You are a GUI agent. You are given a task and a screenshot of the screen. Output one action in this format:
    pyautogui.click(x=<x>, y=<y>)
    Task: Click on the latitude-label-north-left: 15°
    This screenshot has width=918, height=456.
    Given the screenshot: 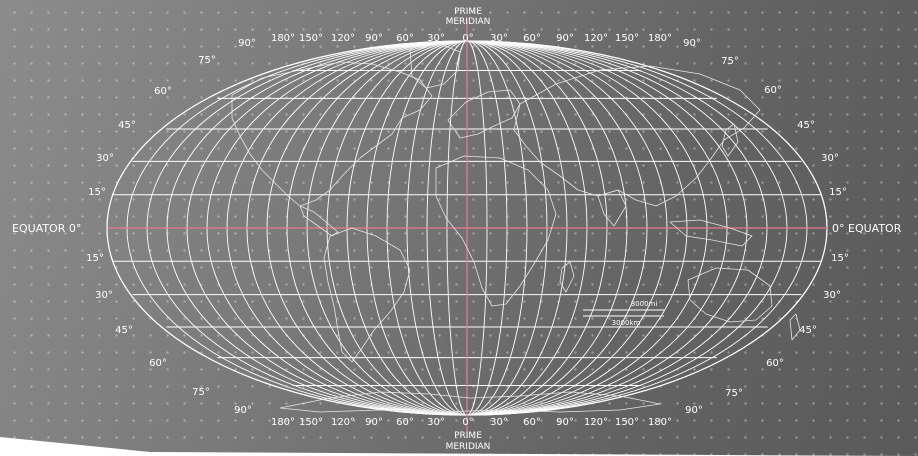 What is the action you would take?
    pyautogui.click(x=97, y=192)
    